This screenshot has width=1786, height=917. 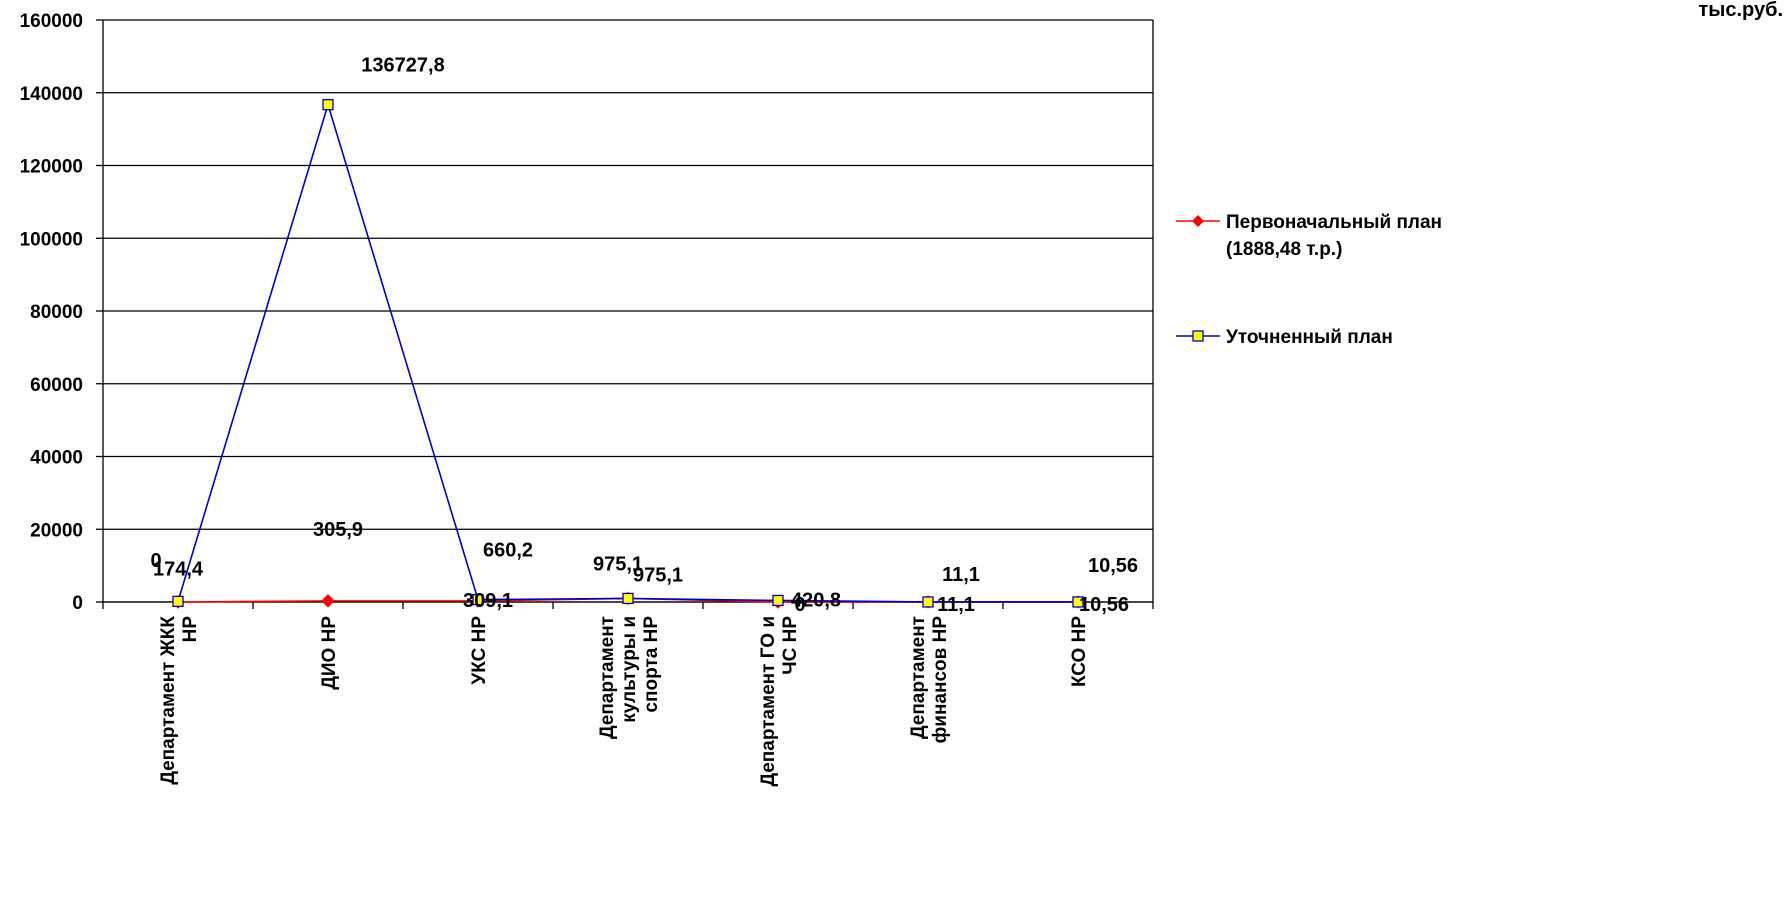 I want to click on data-label-revised-plan: 10,56, so click(x=1113, y=566).